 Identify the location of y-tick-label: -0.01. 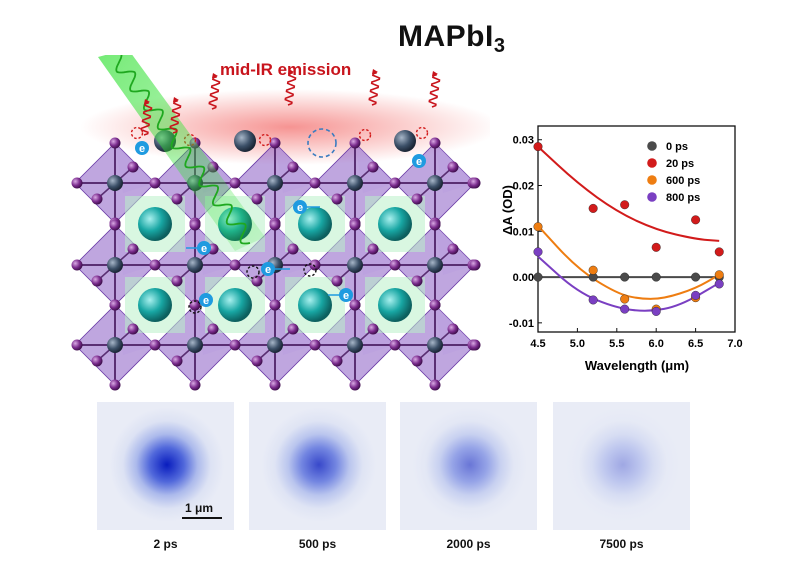
(521, 324).